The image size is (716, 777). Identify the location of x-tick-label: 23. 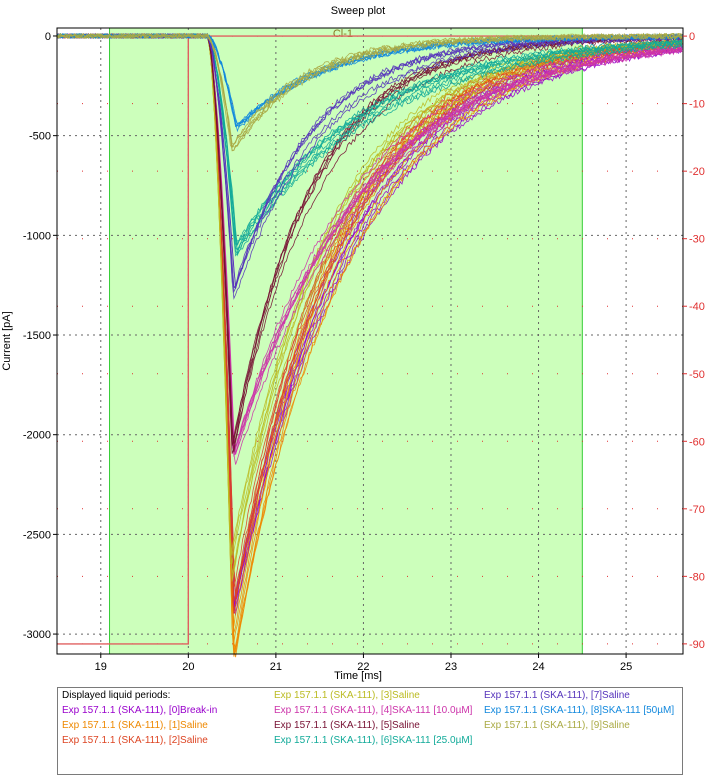
(451, 667).